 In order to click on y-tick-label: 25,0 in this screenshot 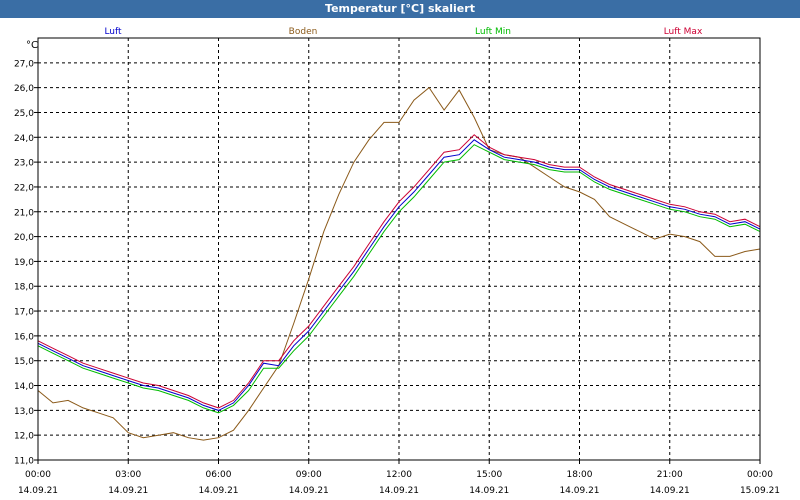, I will do `click(24, 114)`.